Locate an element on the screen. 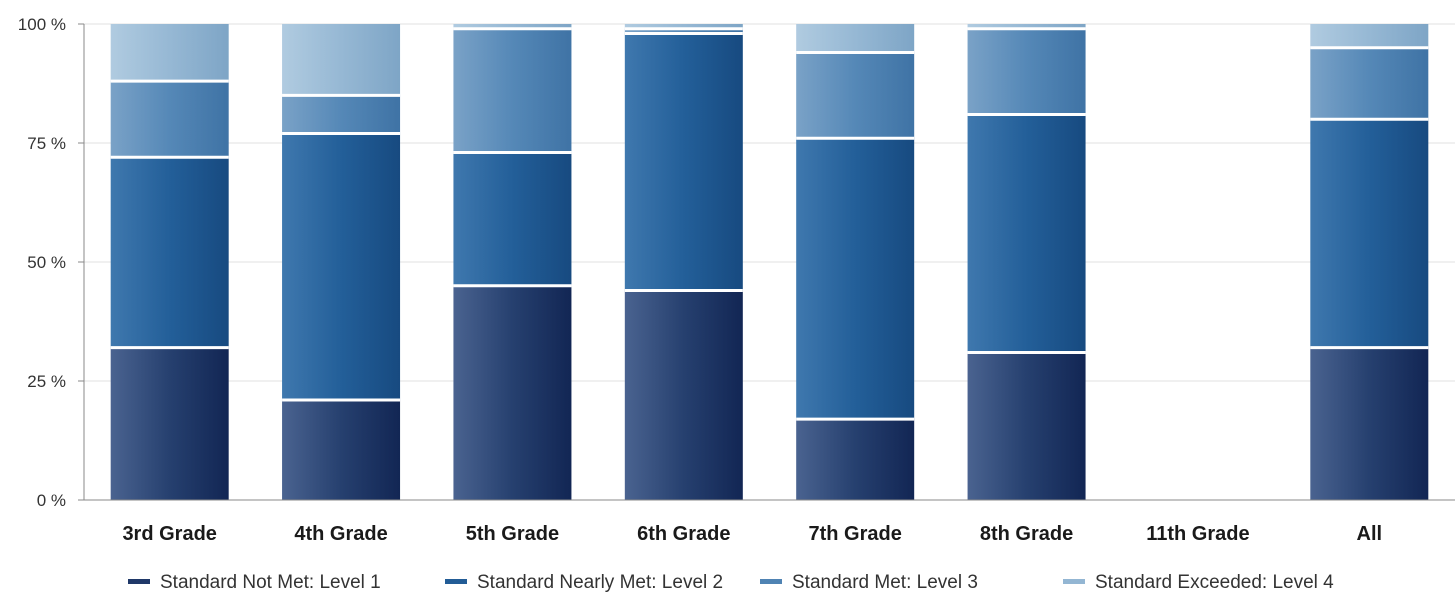 The image size is (1455, 598). legend-label: Standard Not Met: Level 1 is located at coordinates (270, 582).